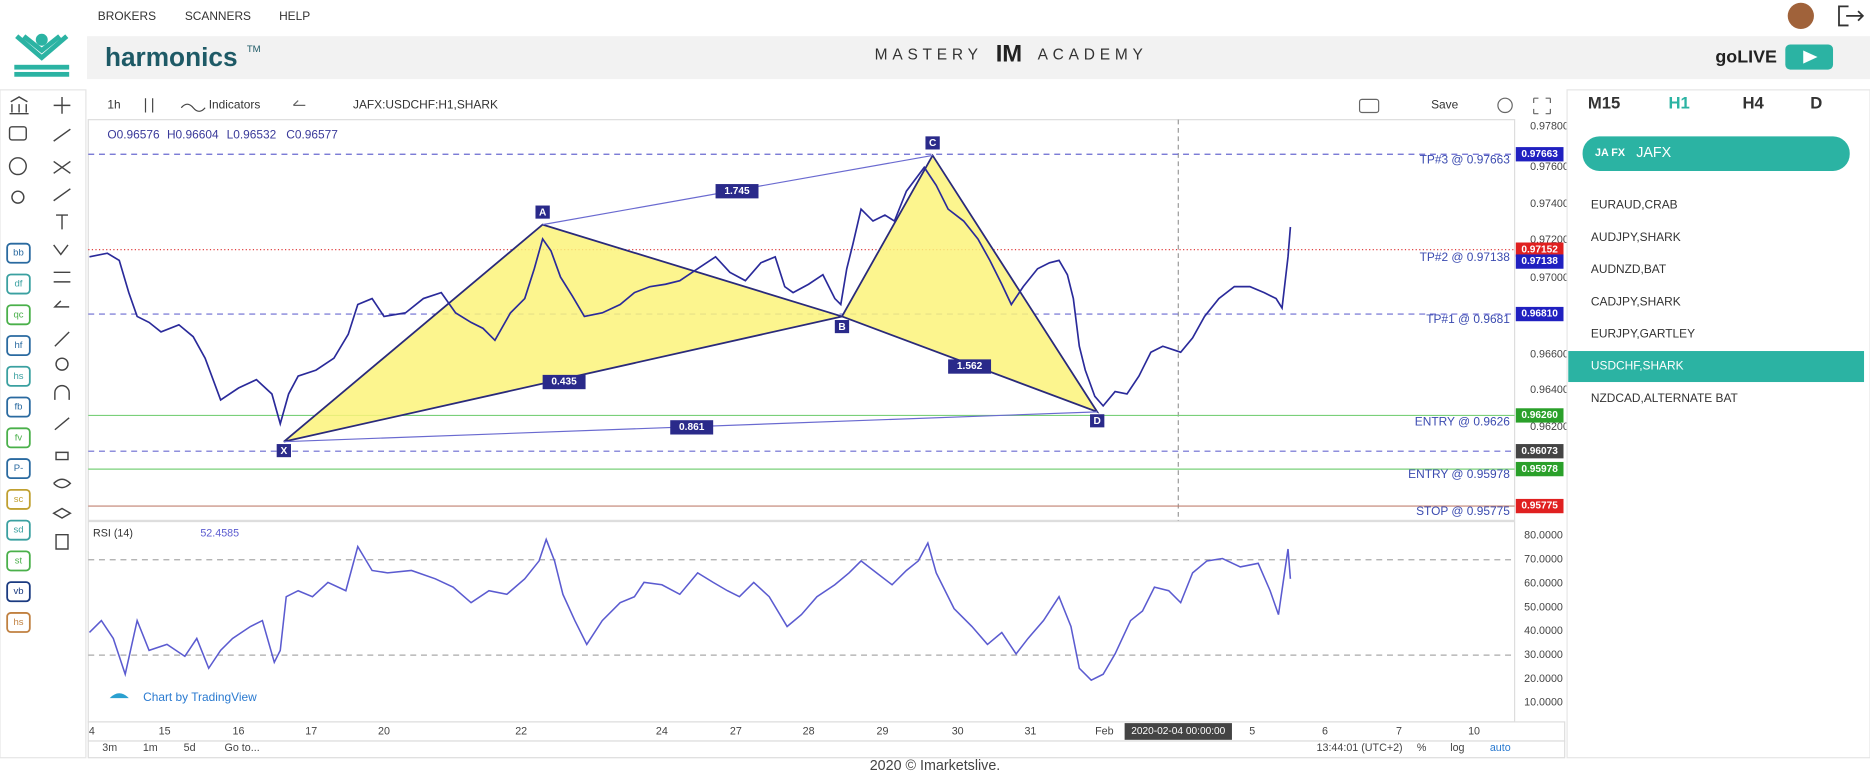  What do you see at coordinates (1543, 631) in the screenshot?
I see `rsi-tick-label: 40.0000` at bounding box center [1543, 631].